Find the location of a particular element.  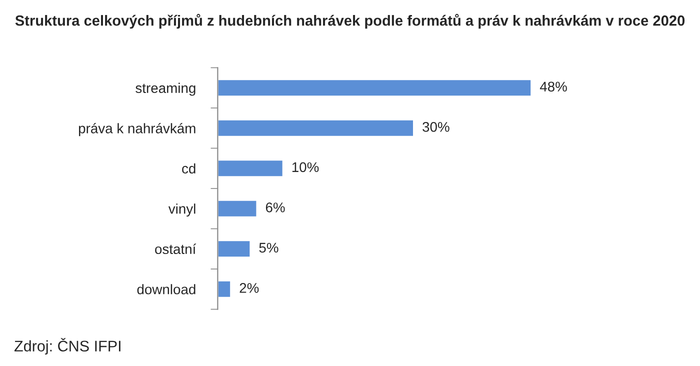

data-label: 2% is located at coordinates (249, 288).